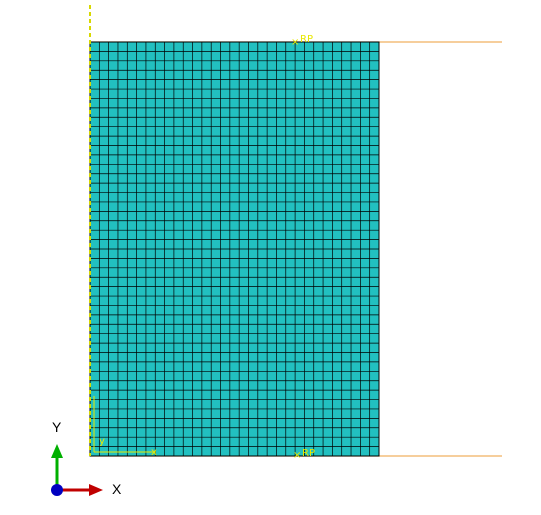  Describe the element at coordinates (57, 427) in the screenshot. I see `triad-y-label: Y` at that location.